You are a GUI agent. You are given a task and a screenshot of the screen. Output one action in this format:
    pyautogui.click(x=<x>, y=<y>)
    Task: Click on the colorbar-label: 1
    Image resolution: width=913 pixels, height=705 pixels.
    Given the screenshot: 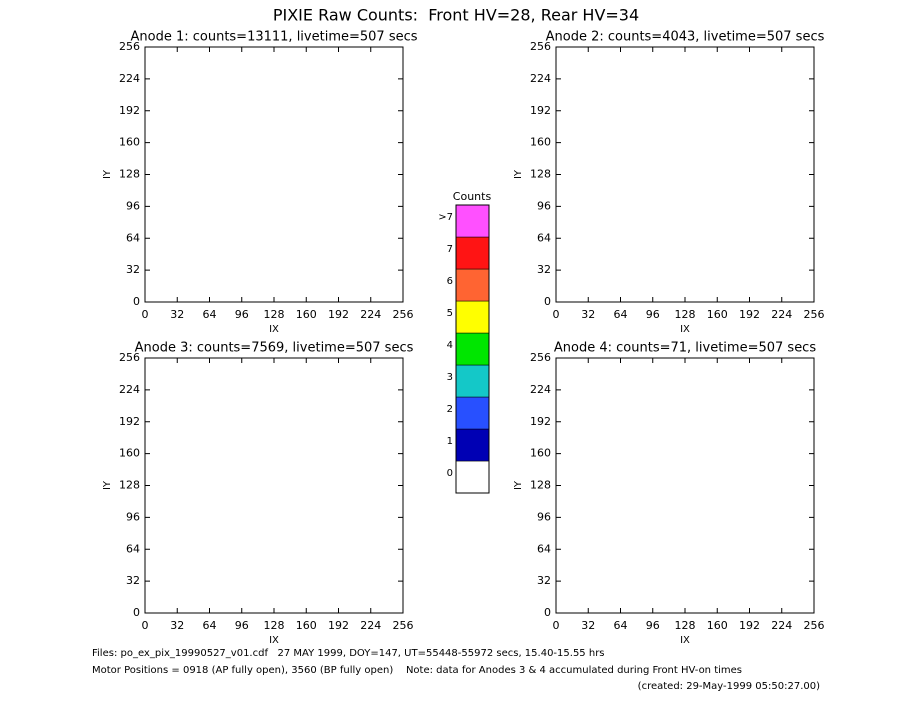 What is the action you would take?
    pyautogui.click(x=450, y=441)
    